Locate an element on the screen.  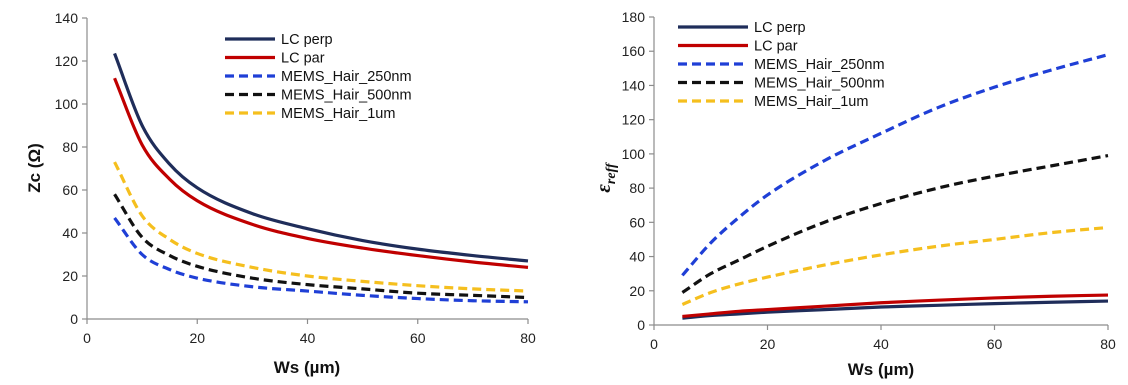
eps-y-axis-title: εreff is located at coordinates (605, 177).